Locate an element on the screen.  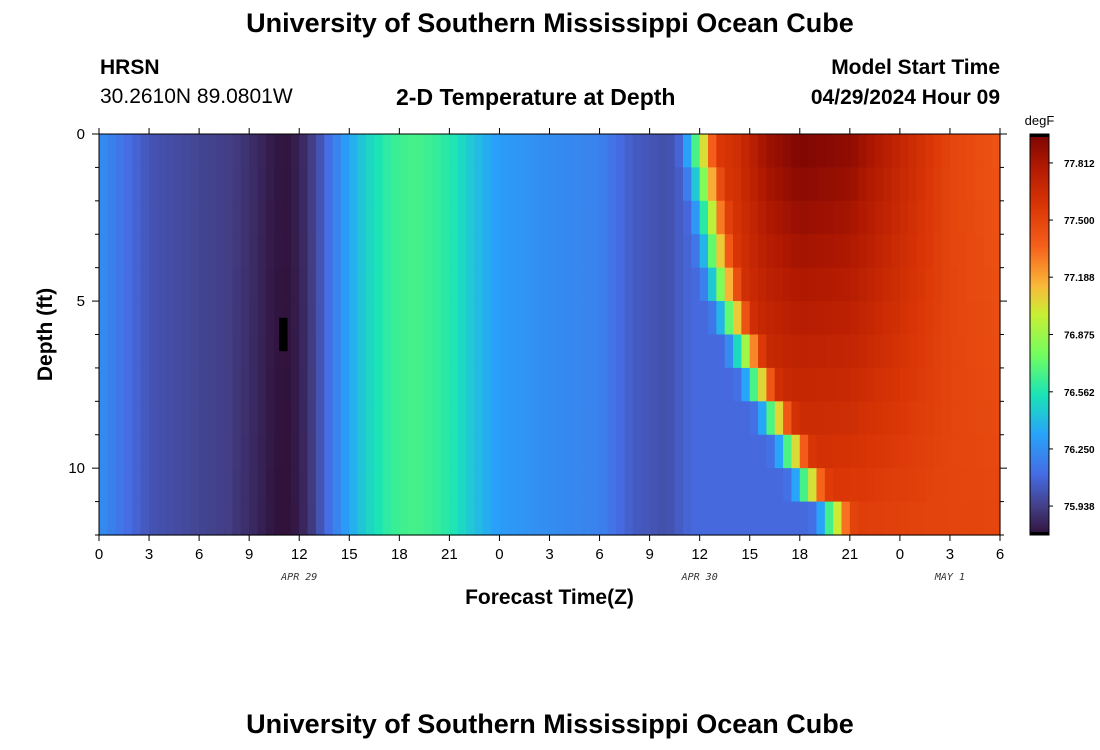
x-tick-label: 3 is located at coordinates (149, 554).